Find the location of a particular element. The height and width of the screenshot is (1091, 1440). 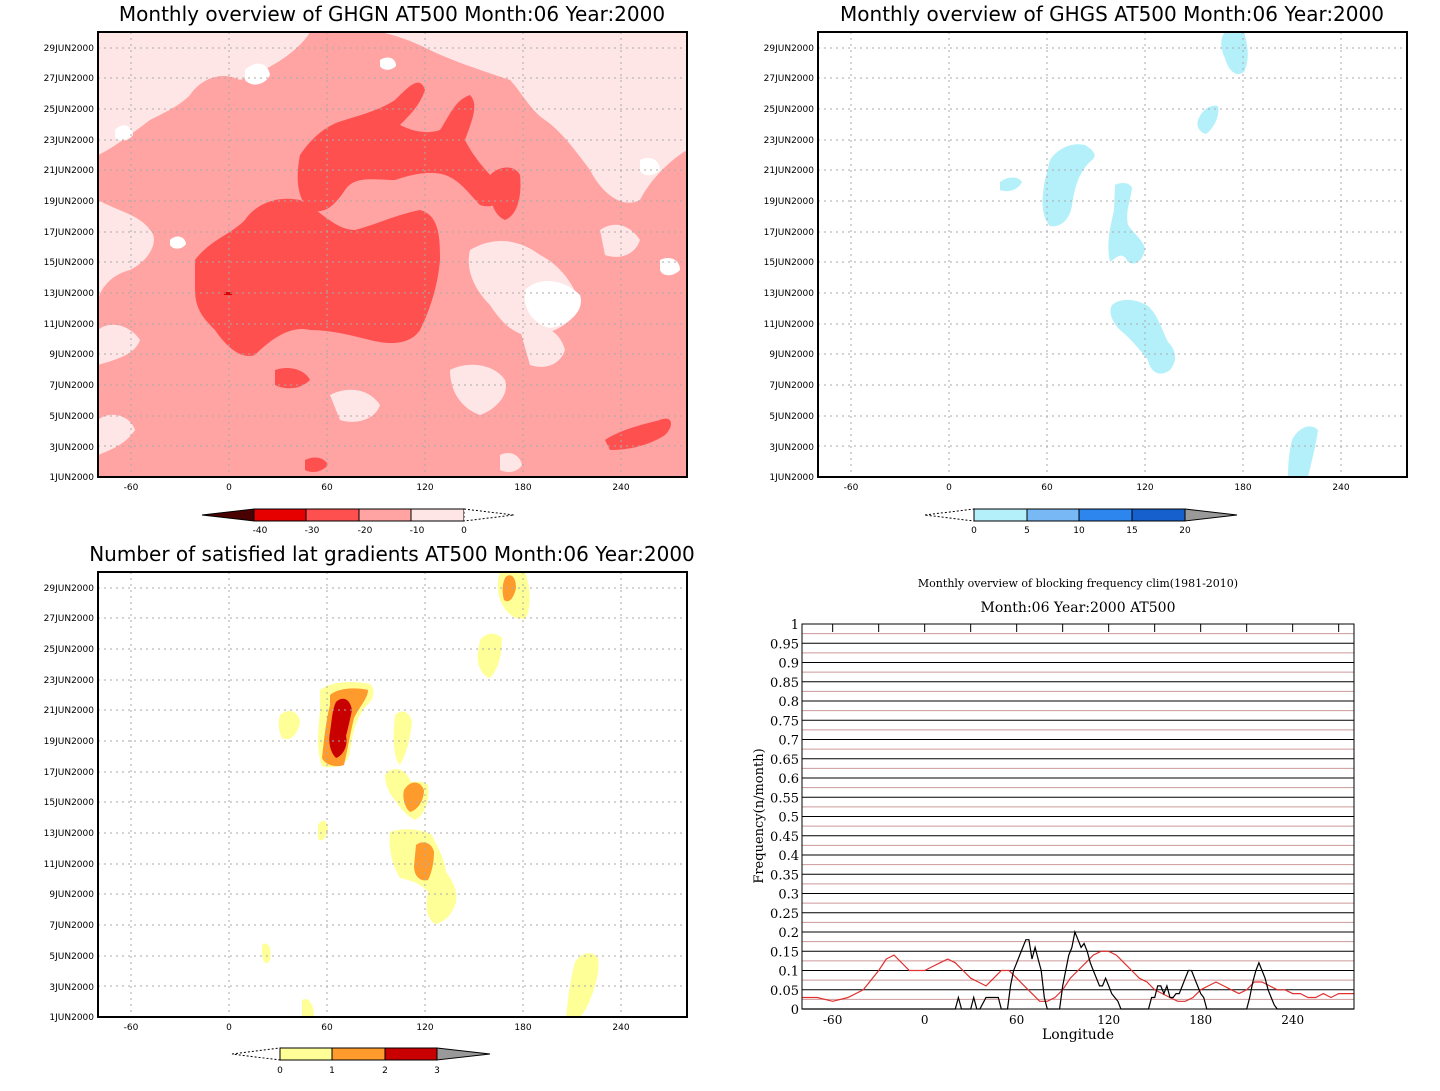

freq-y-tick-label: 0.3 is located at coordinates (788, 895).